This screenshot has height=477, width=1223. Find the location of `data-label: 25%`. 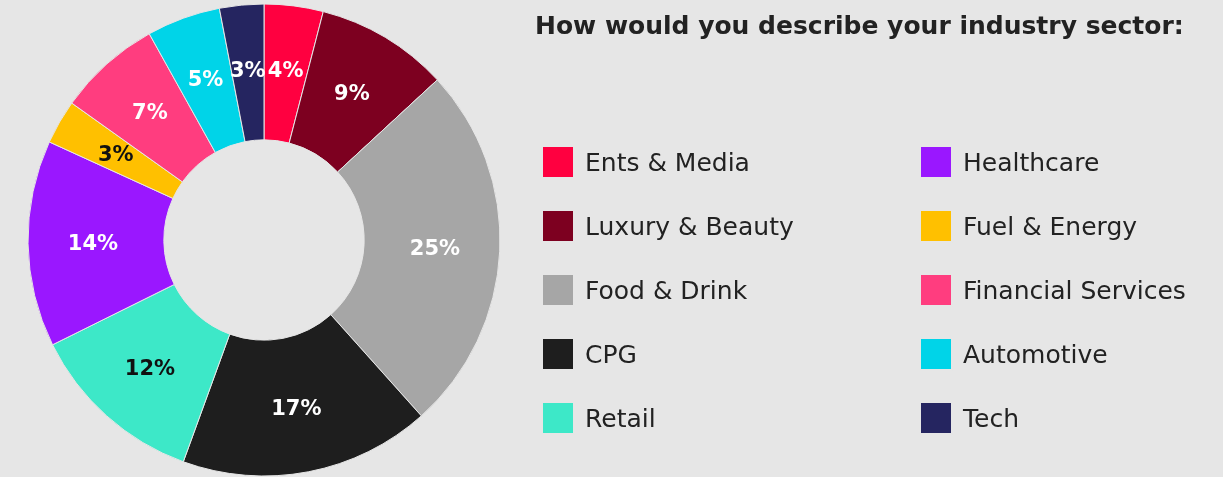

data-label: 25% is located at coordinates (435, 248).